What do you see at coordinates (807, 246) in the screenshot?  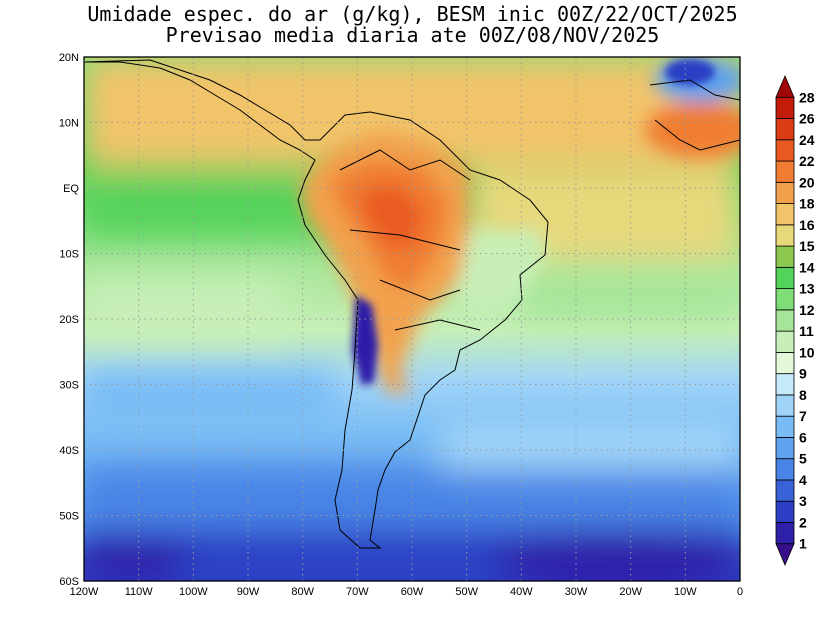 I see `colorbar-level-label: 15` at bounding box center [807, 246].